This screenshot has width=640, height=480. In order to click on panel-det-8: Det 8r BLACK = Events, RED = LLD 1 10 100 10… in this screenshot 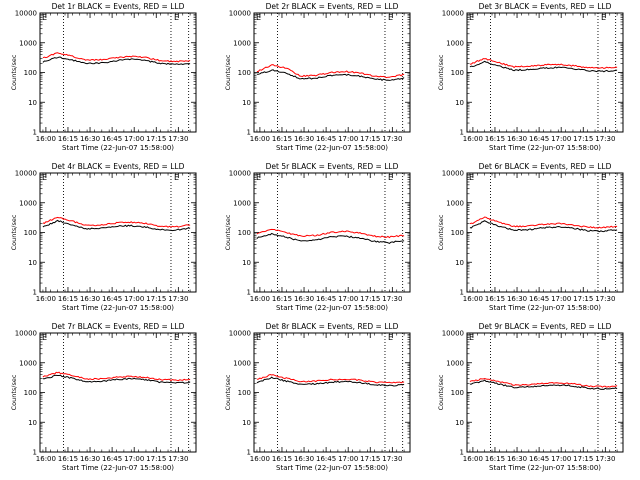, I will do `click(317, 397)`.